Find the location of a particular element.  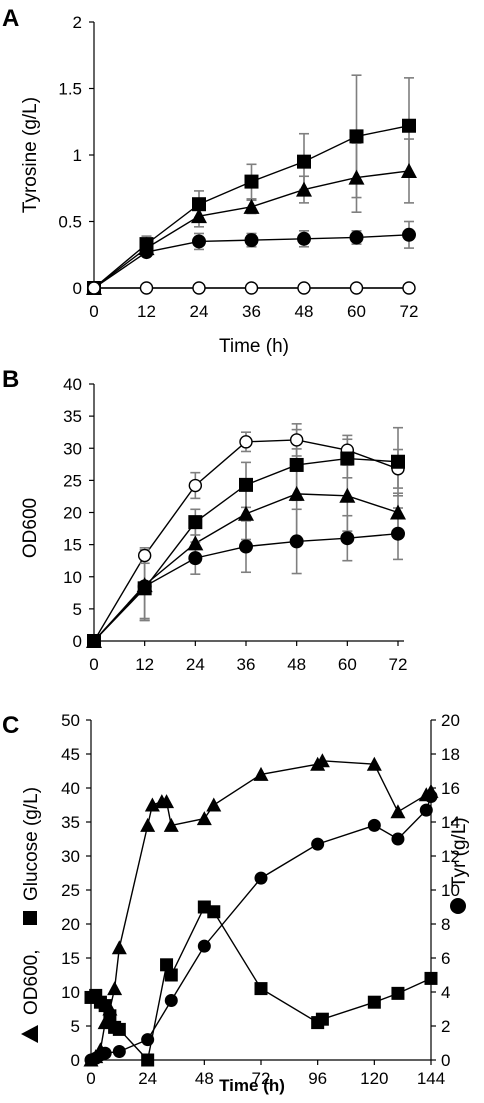

x-axis-label-c: Time (h) is located at coordinates (252, 1085).